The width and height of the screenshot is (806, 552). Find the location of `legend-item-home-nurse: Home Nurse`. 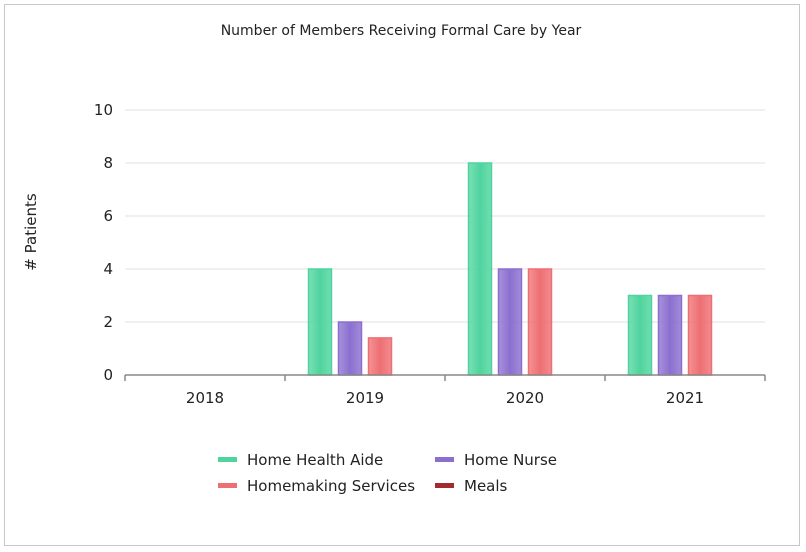

legend-item-home-nurse: Home Nurse is located at coordinates (496, 460).